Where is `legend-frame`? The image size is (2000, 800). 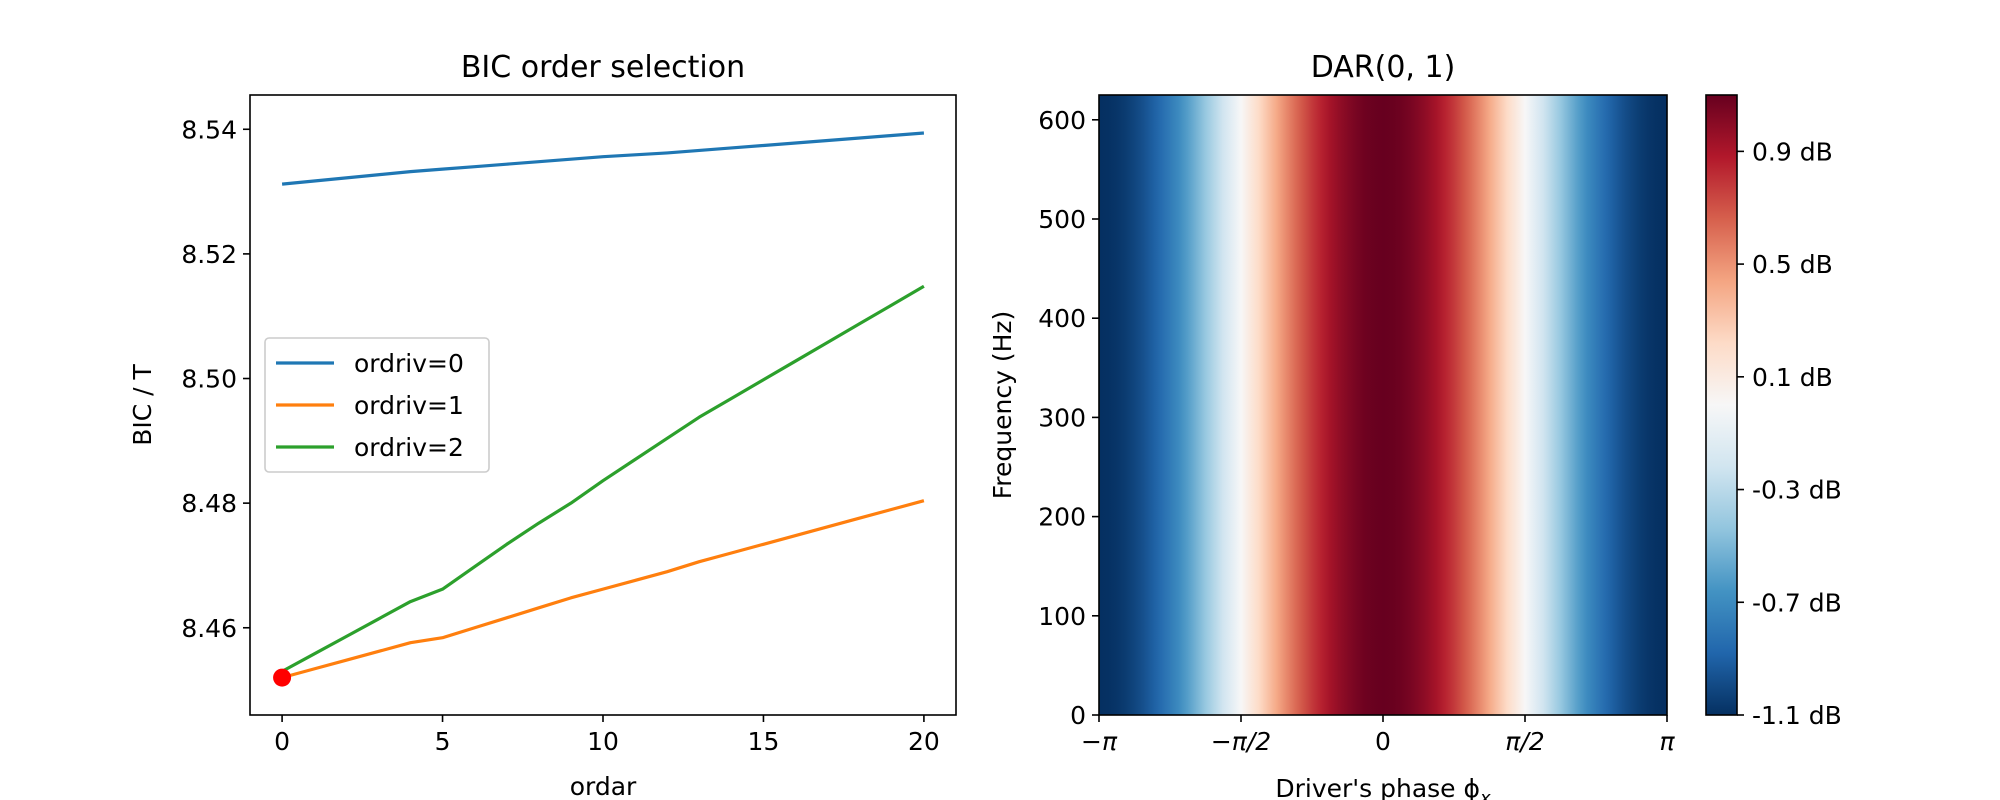 legend-frame is located at coordinates (377, 405).